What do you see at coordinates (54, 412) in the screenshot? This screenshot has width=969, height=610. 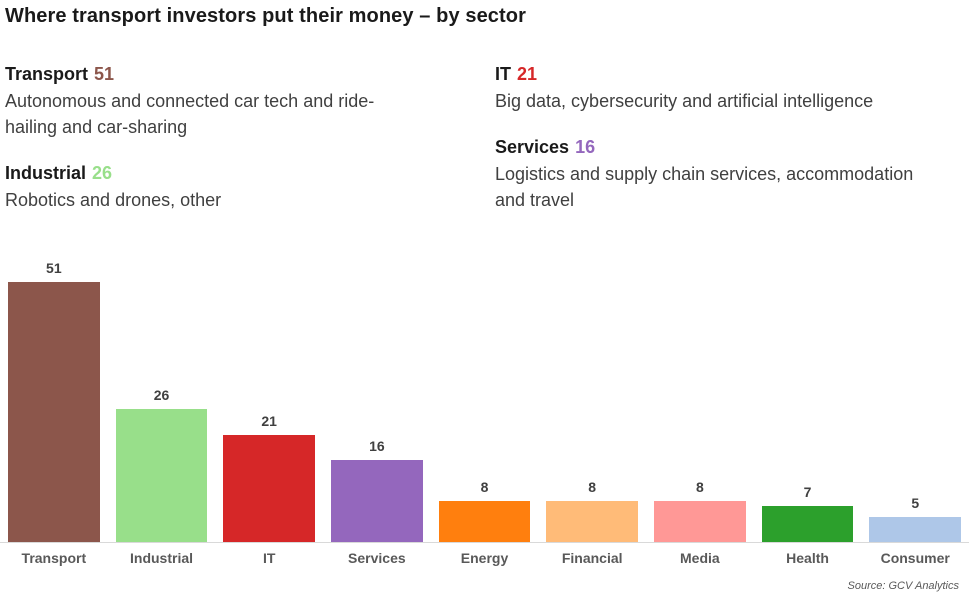 I see `bar-transport` at bounding box center [54, 412].